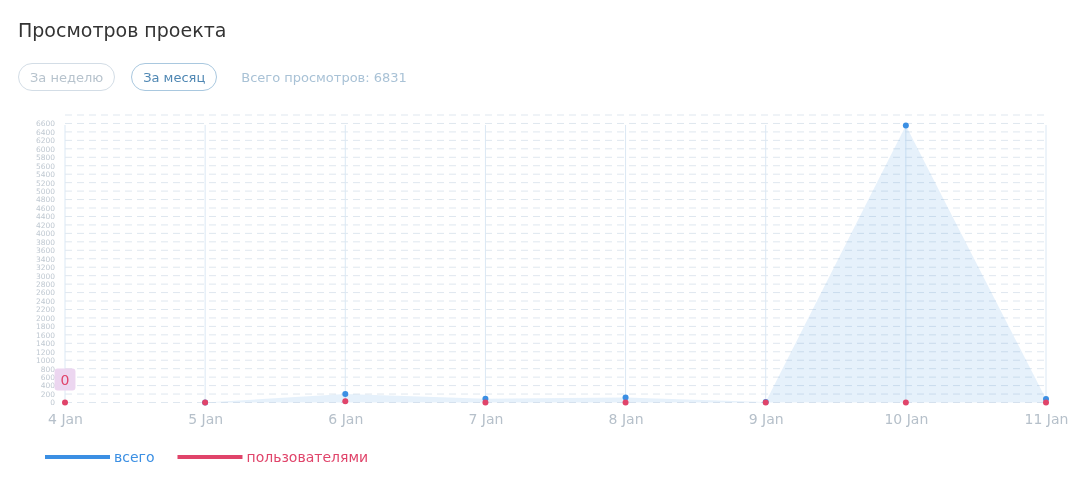  I want to click on x-tick-label: 7 Jan, so click(486, 419).